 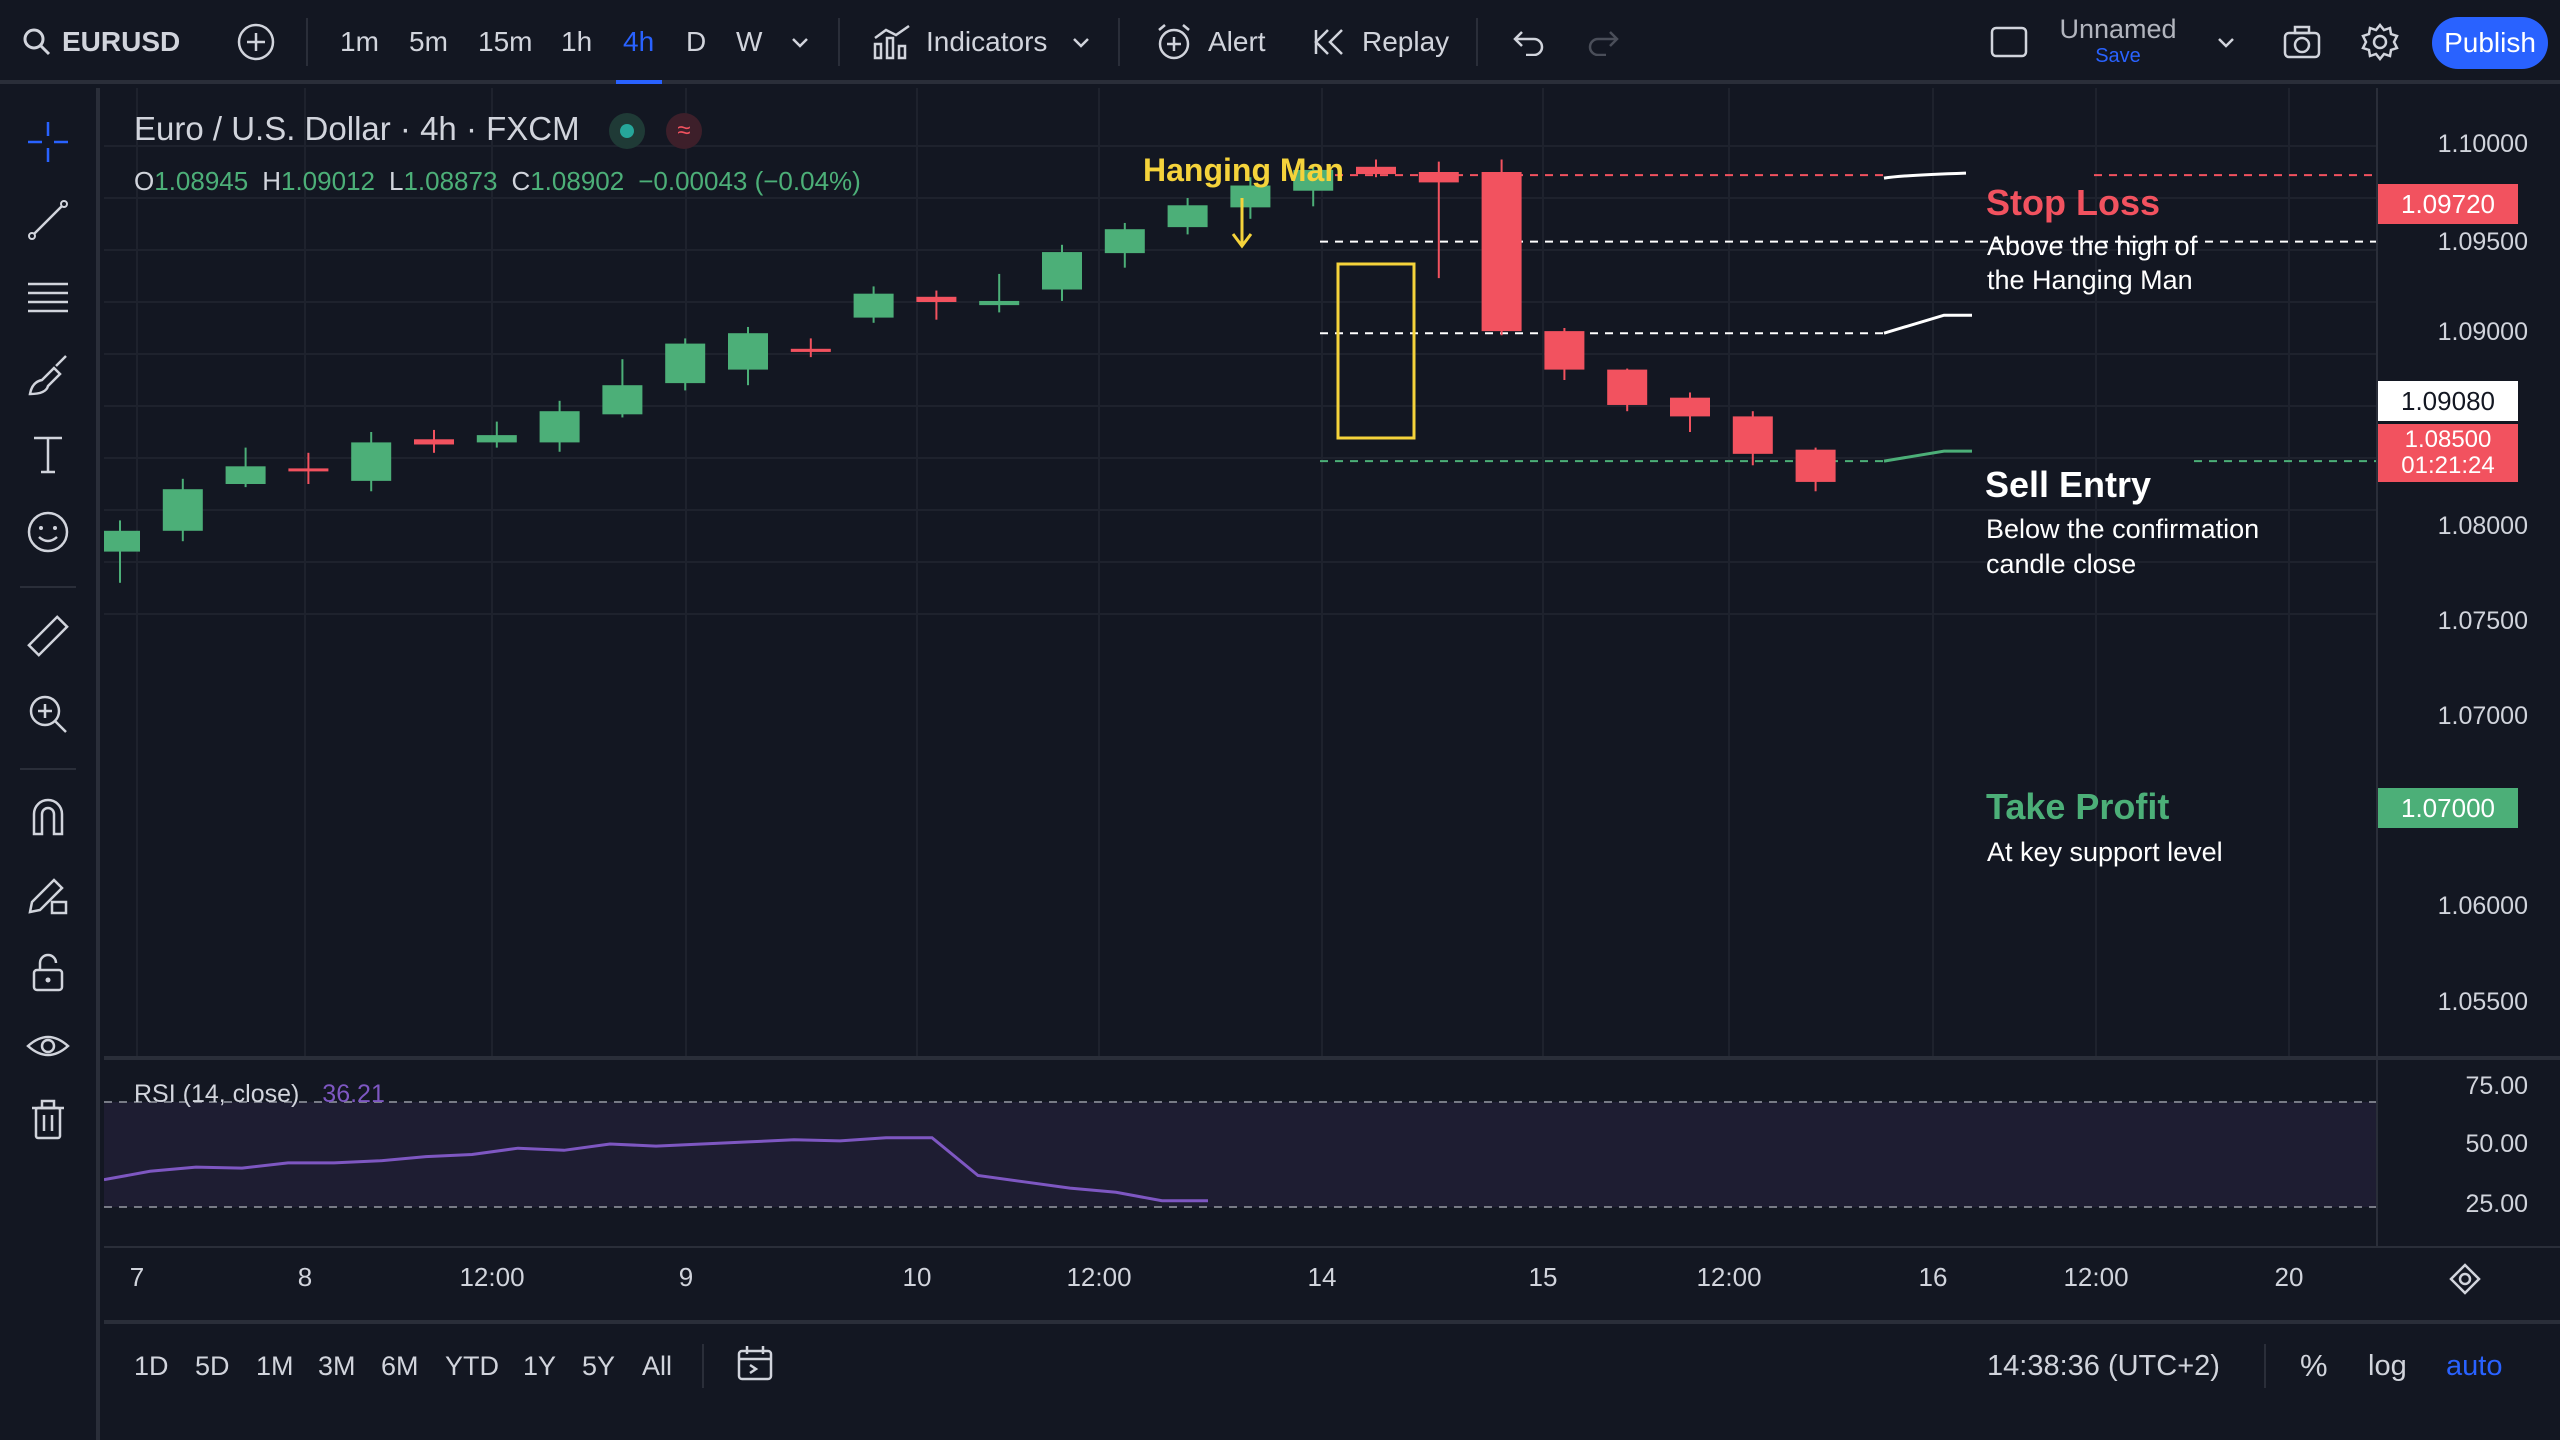 What do you see at coordinates (599, 1365) in the screenshot?
I see `range-5y: 5Y` at bounding box center [599, 1365].